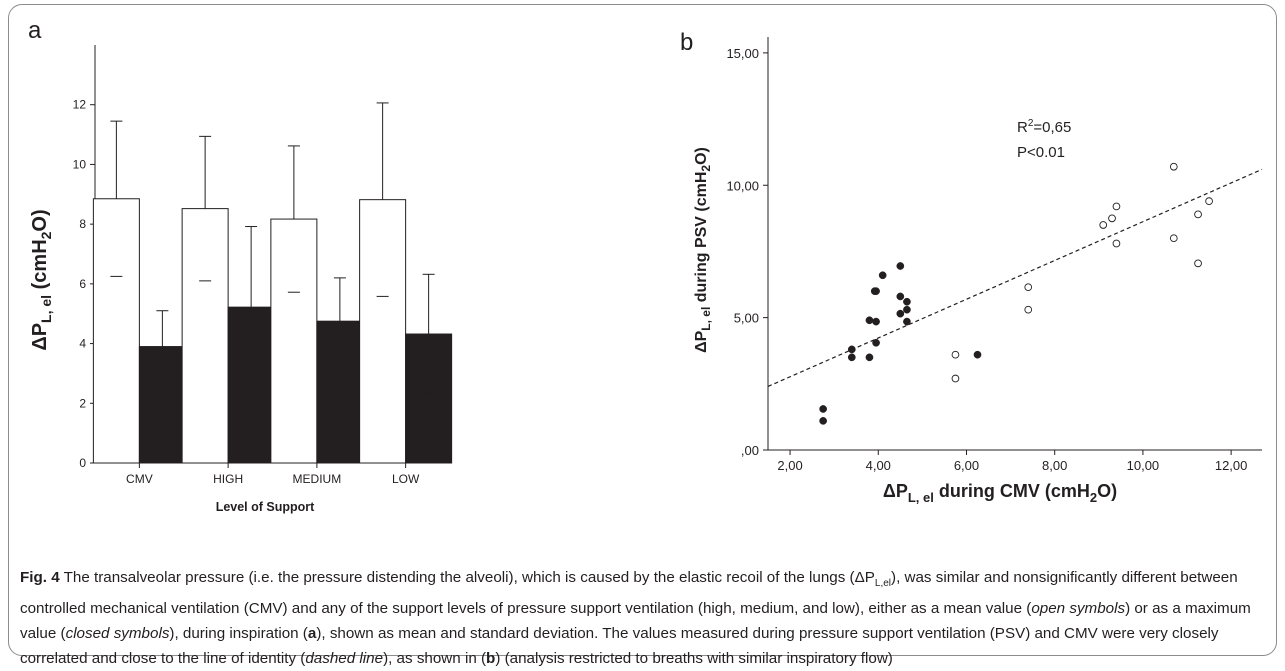  What do you see at coordinates (742, 53) in the screenshot?
I see `y-tick-label-b: 15,00` at bounding box center [742, 53].